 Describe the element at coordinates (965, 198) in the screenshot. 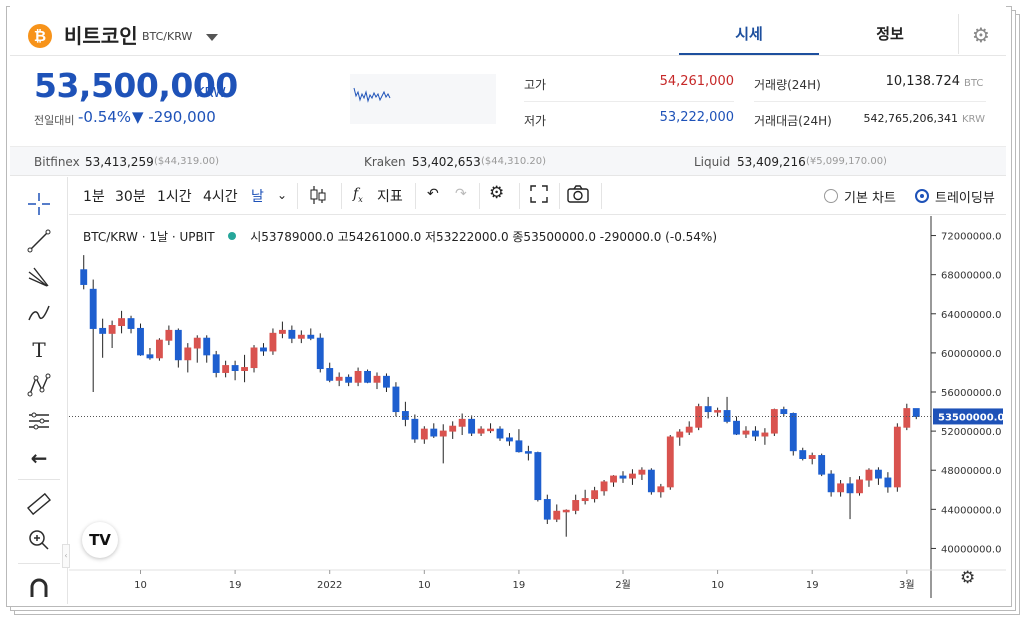

I see `tradingview-label: 트레이딩뷰` at that location.